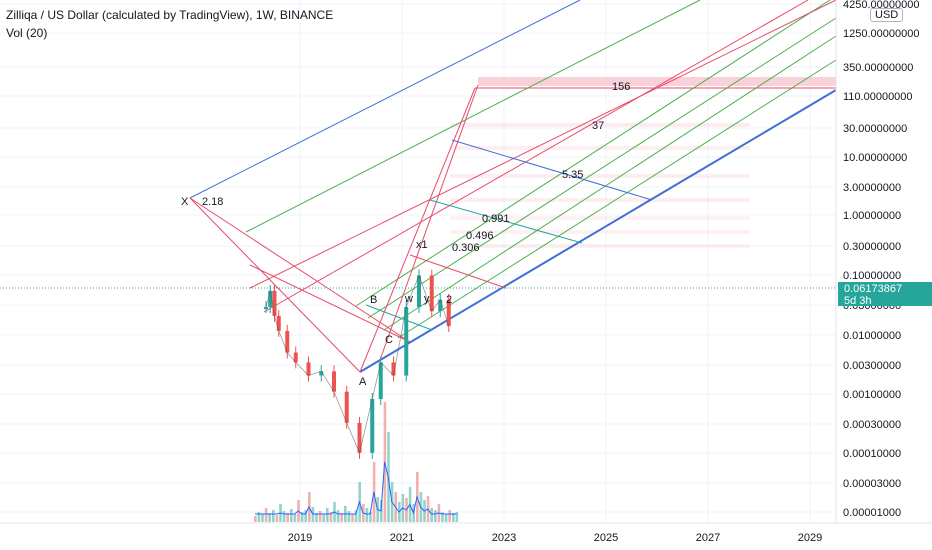 The image size is (932, 550). What do you see at coordinates (496, 219) in the screenshot?
I see `fib-level-label: 0.991` at bounding box center [496, 219].